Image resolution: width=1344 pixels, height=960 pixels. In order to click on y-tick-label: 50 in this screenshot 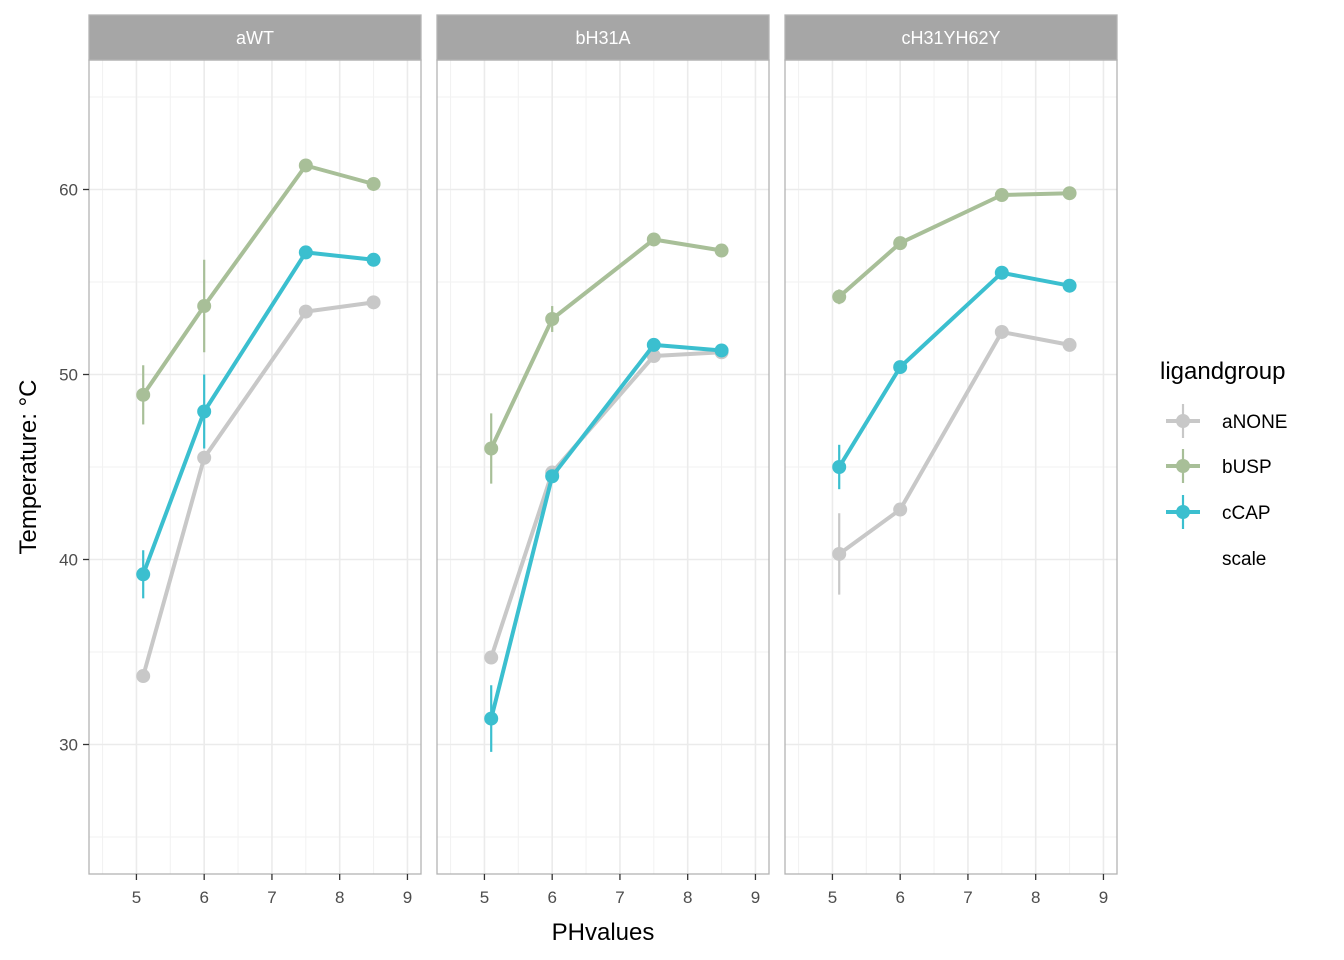, I will do `click(68, 375)`.